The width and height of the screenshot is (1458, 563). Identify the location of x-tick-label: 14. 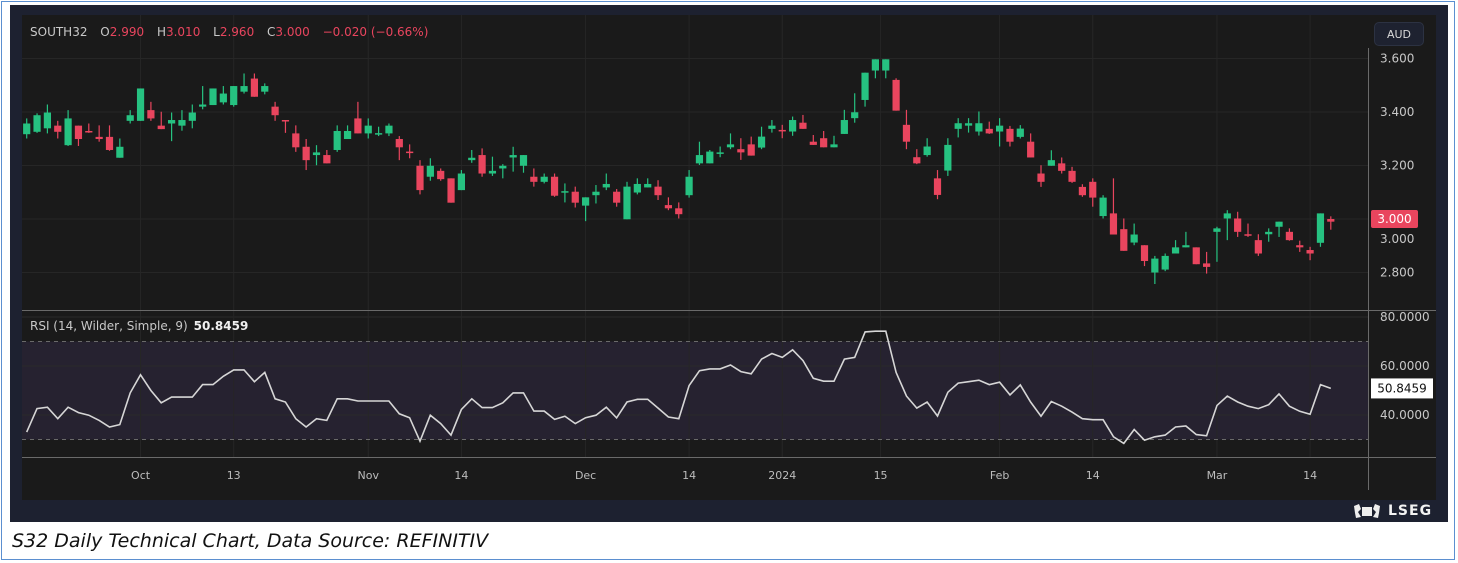
(461, 475).